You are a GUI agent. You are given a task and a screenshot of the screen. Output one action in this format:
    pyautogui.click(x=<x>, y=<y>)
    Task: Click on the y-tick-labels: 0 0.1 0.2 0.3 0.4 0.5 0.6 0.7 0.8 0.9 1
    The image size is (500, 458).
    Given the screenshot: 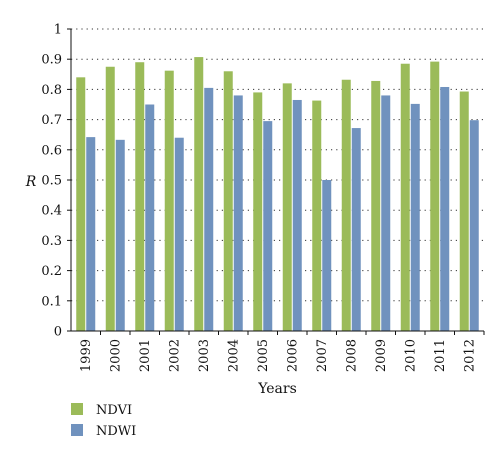 What is the action you would take?
    pyautogui.click(x=56, y=181)
    